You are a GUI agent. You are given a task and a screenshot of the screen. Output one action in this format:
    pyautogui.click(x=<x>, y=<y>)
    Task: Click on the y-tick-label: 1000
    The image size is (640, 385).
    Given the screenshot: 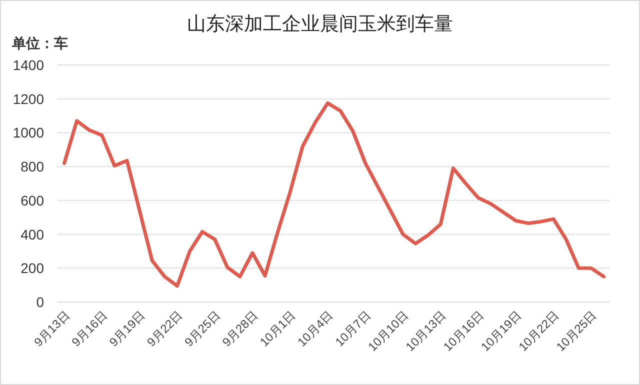 What is the action you would take?
    pyautogui.click(x=28, y=132)
    